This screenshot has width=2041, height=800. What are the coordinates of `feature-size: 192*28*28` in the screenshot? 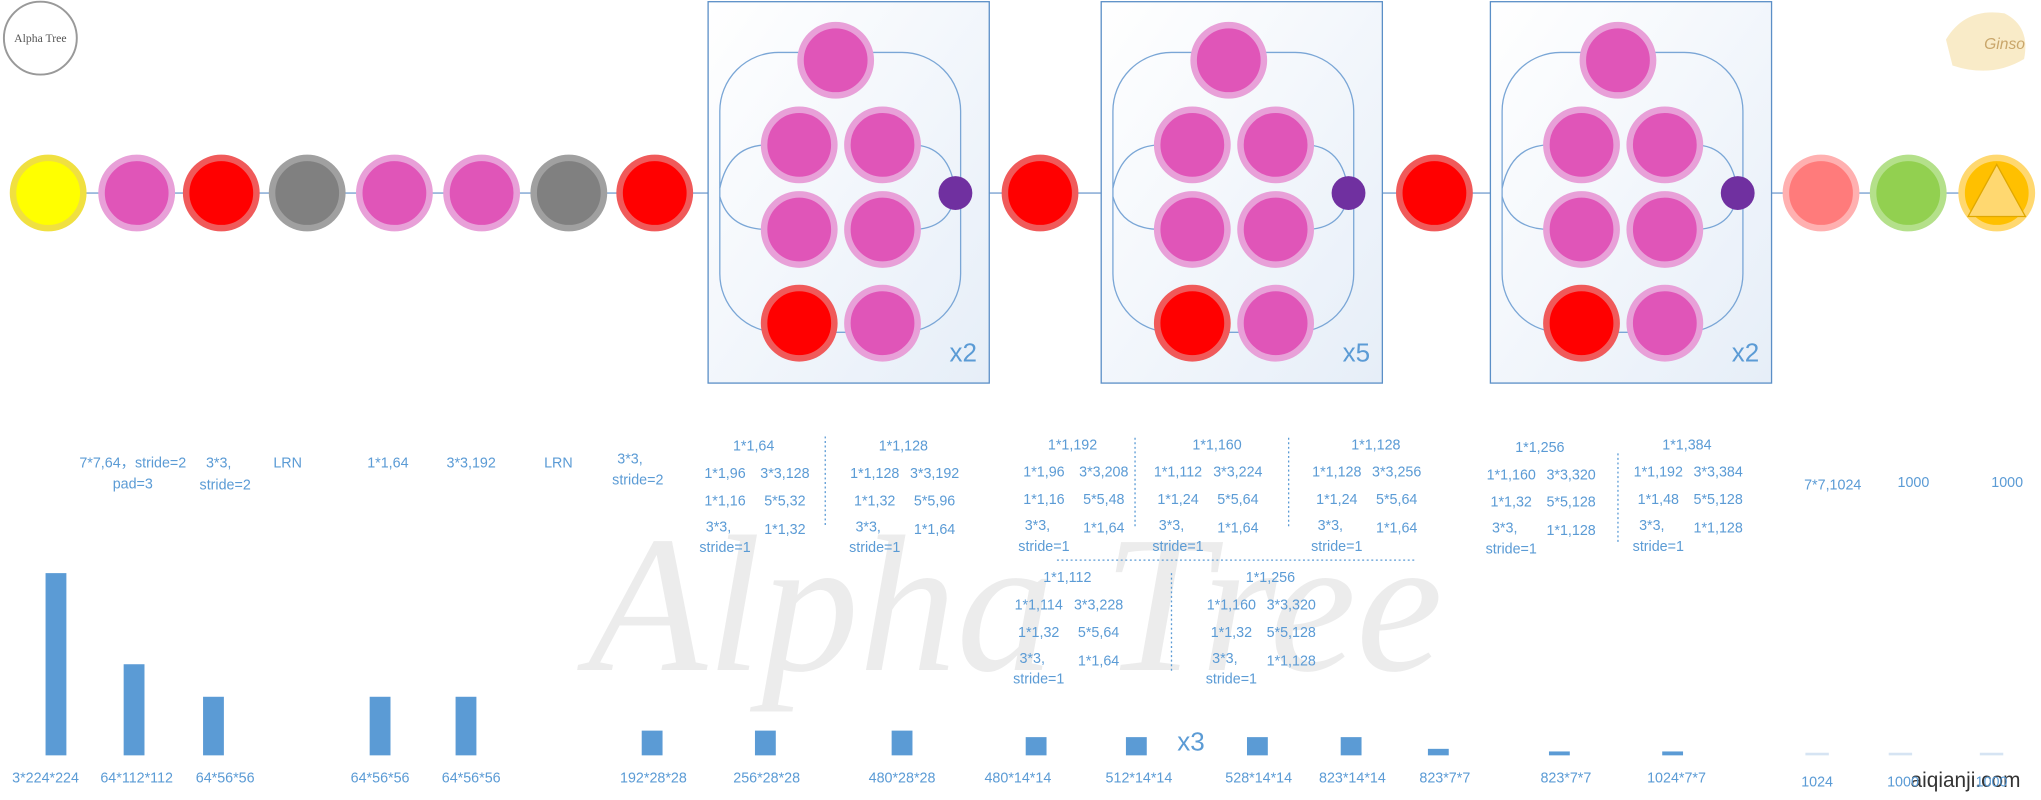 It's located at (653, 779).